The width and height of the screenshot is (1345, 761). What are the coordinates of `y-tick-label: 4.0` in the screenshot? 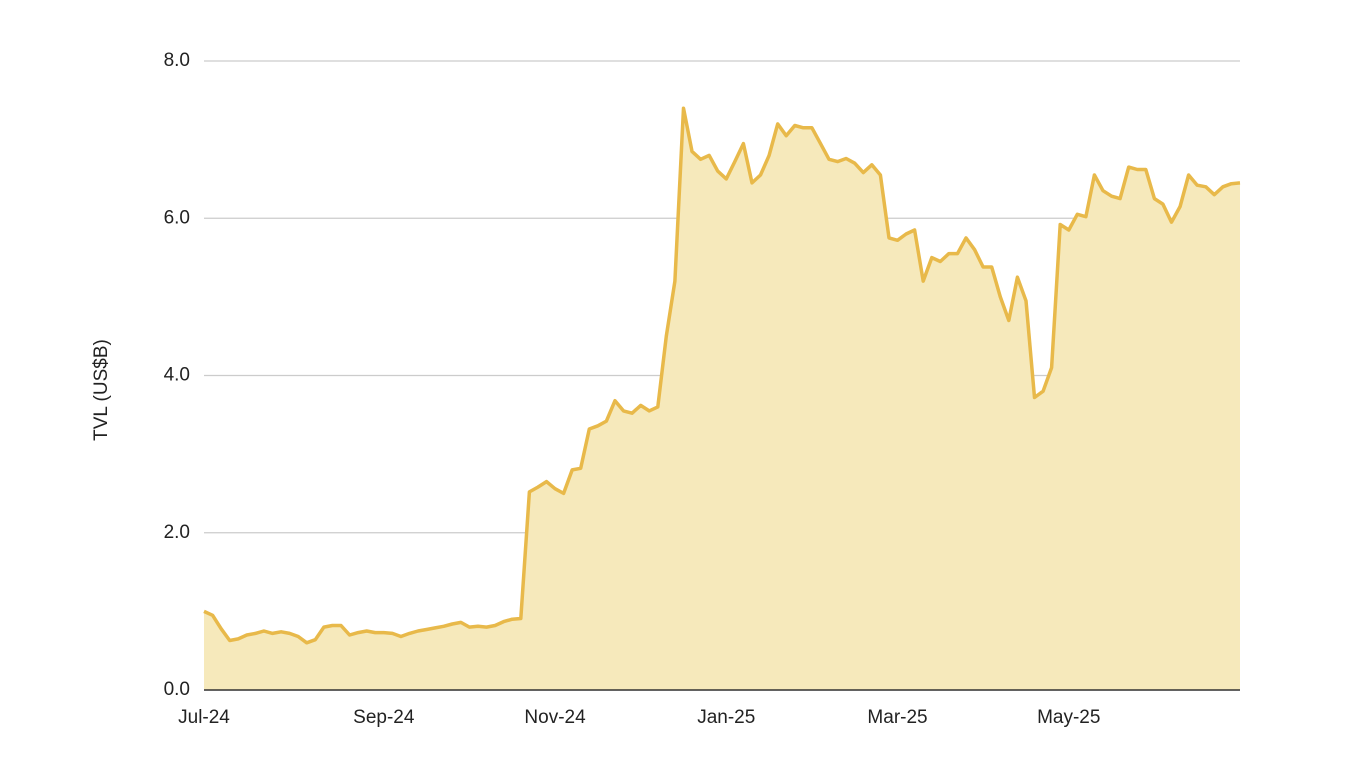 It's located at (177, 375).